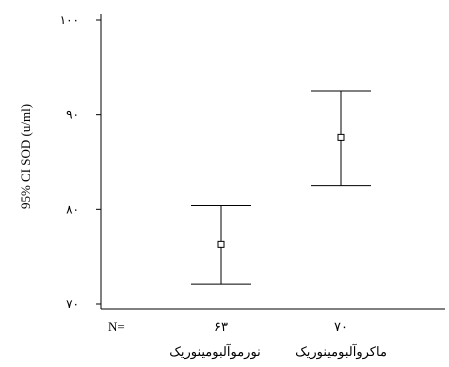 This screenshot has width=449, height=367. What do you see at coordinates (25, 156) in the screenshot?
I see `y-axis-label: 95% CI SOD (u/ml)` at bounding box center [25, 156].